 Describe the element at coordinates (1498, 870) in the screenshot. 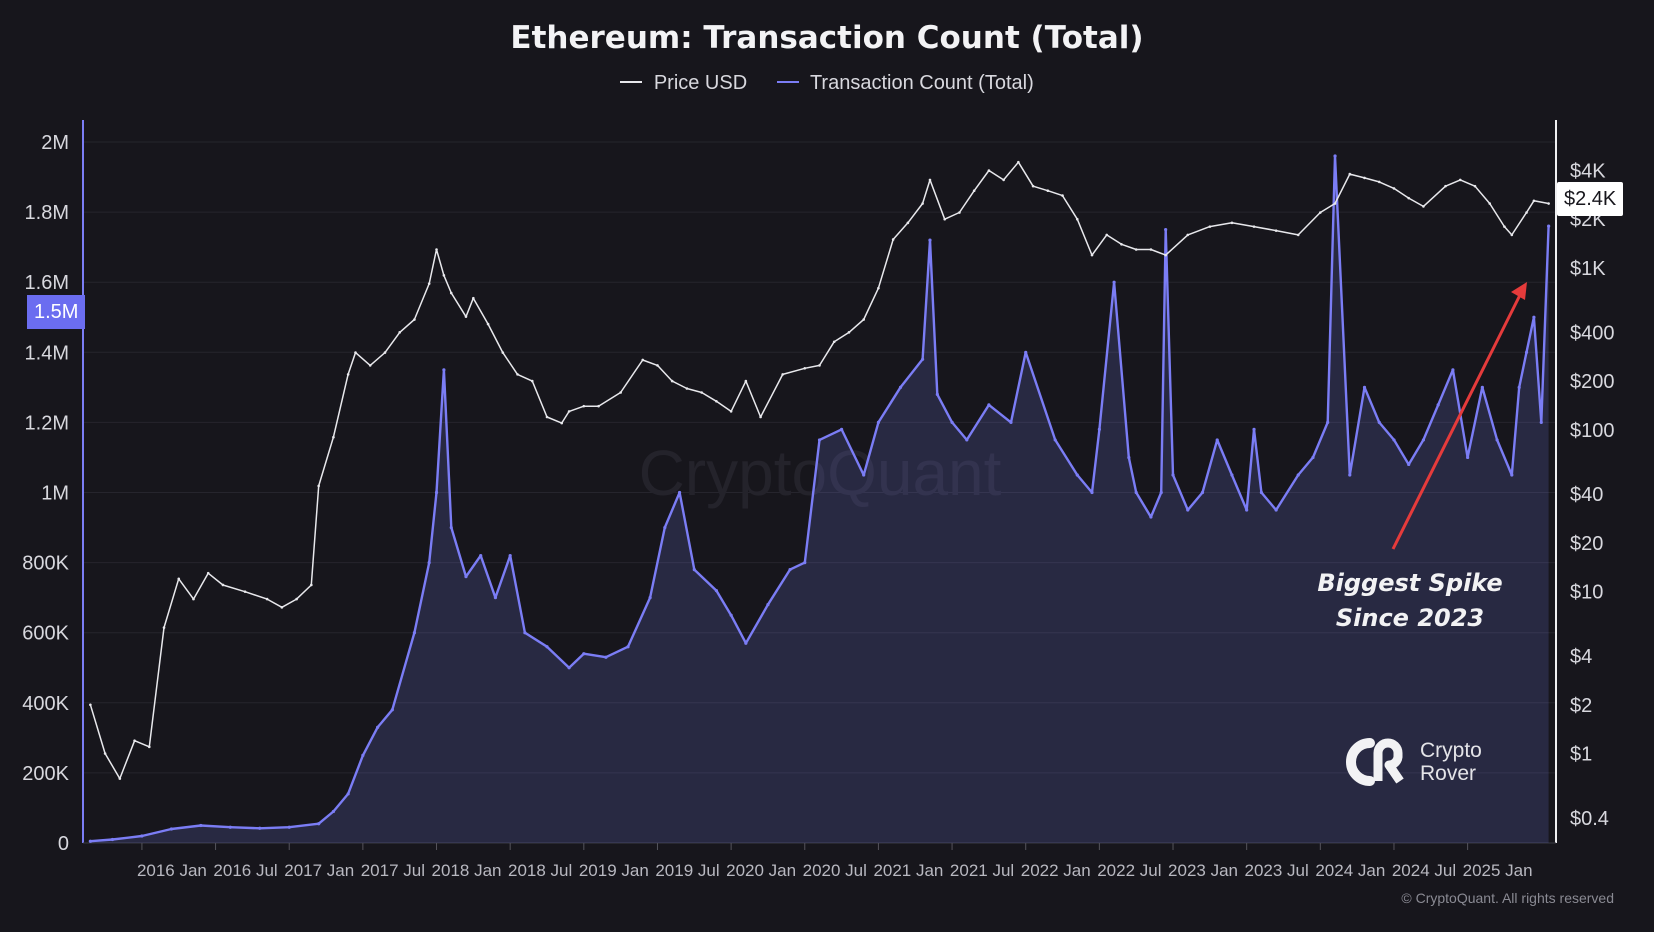

I see `x-tick-label: 2025 Jan` at that location.